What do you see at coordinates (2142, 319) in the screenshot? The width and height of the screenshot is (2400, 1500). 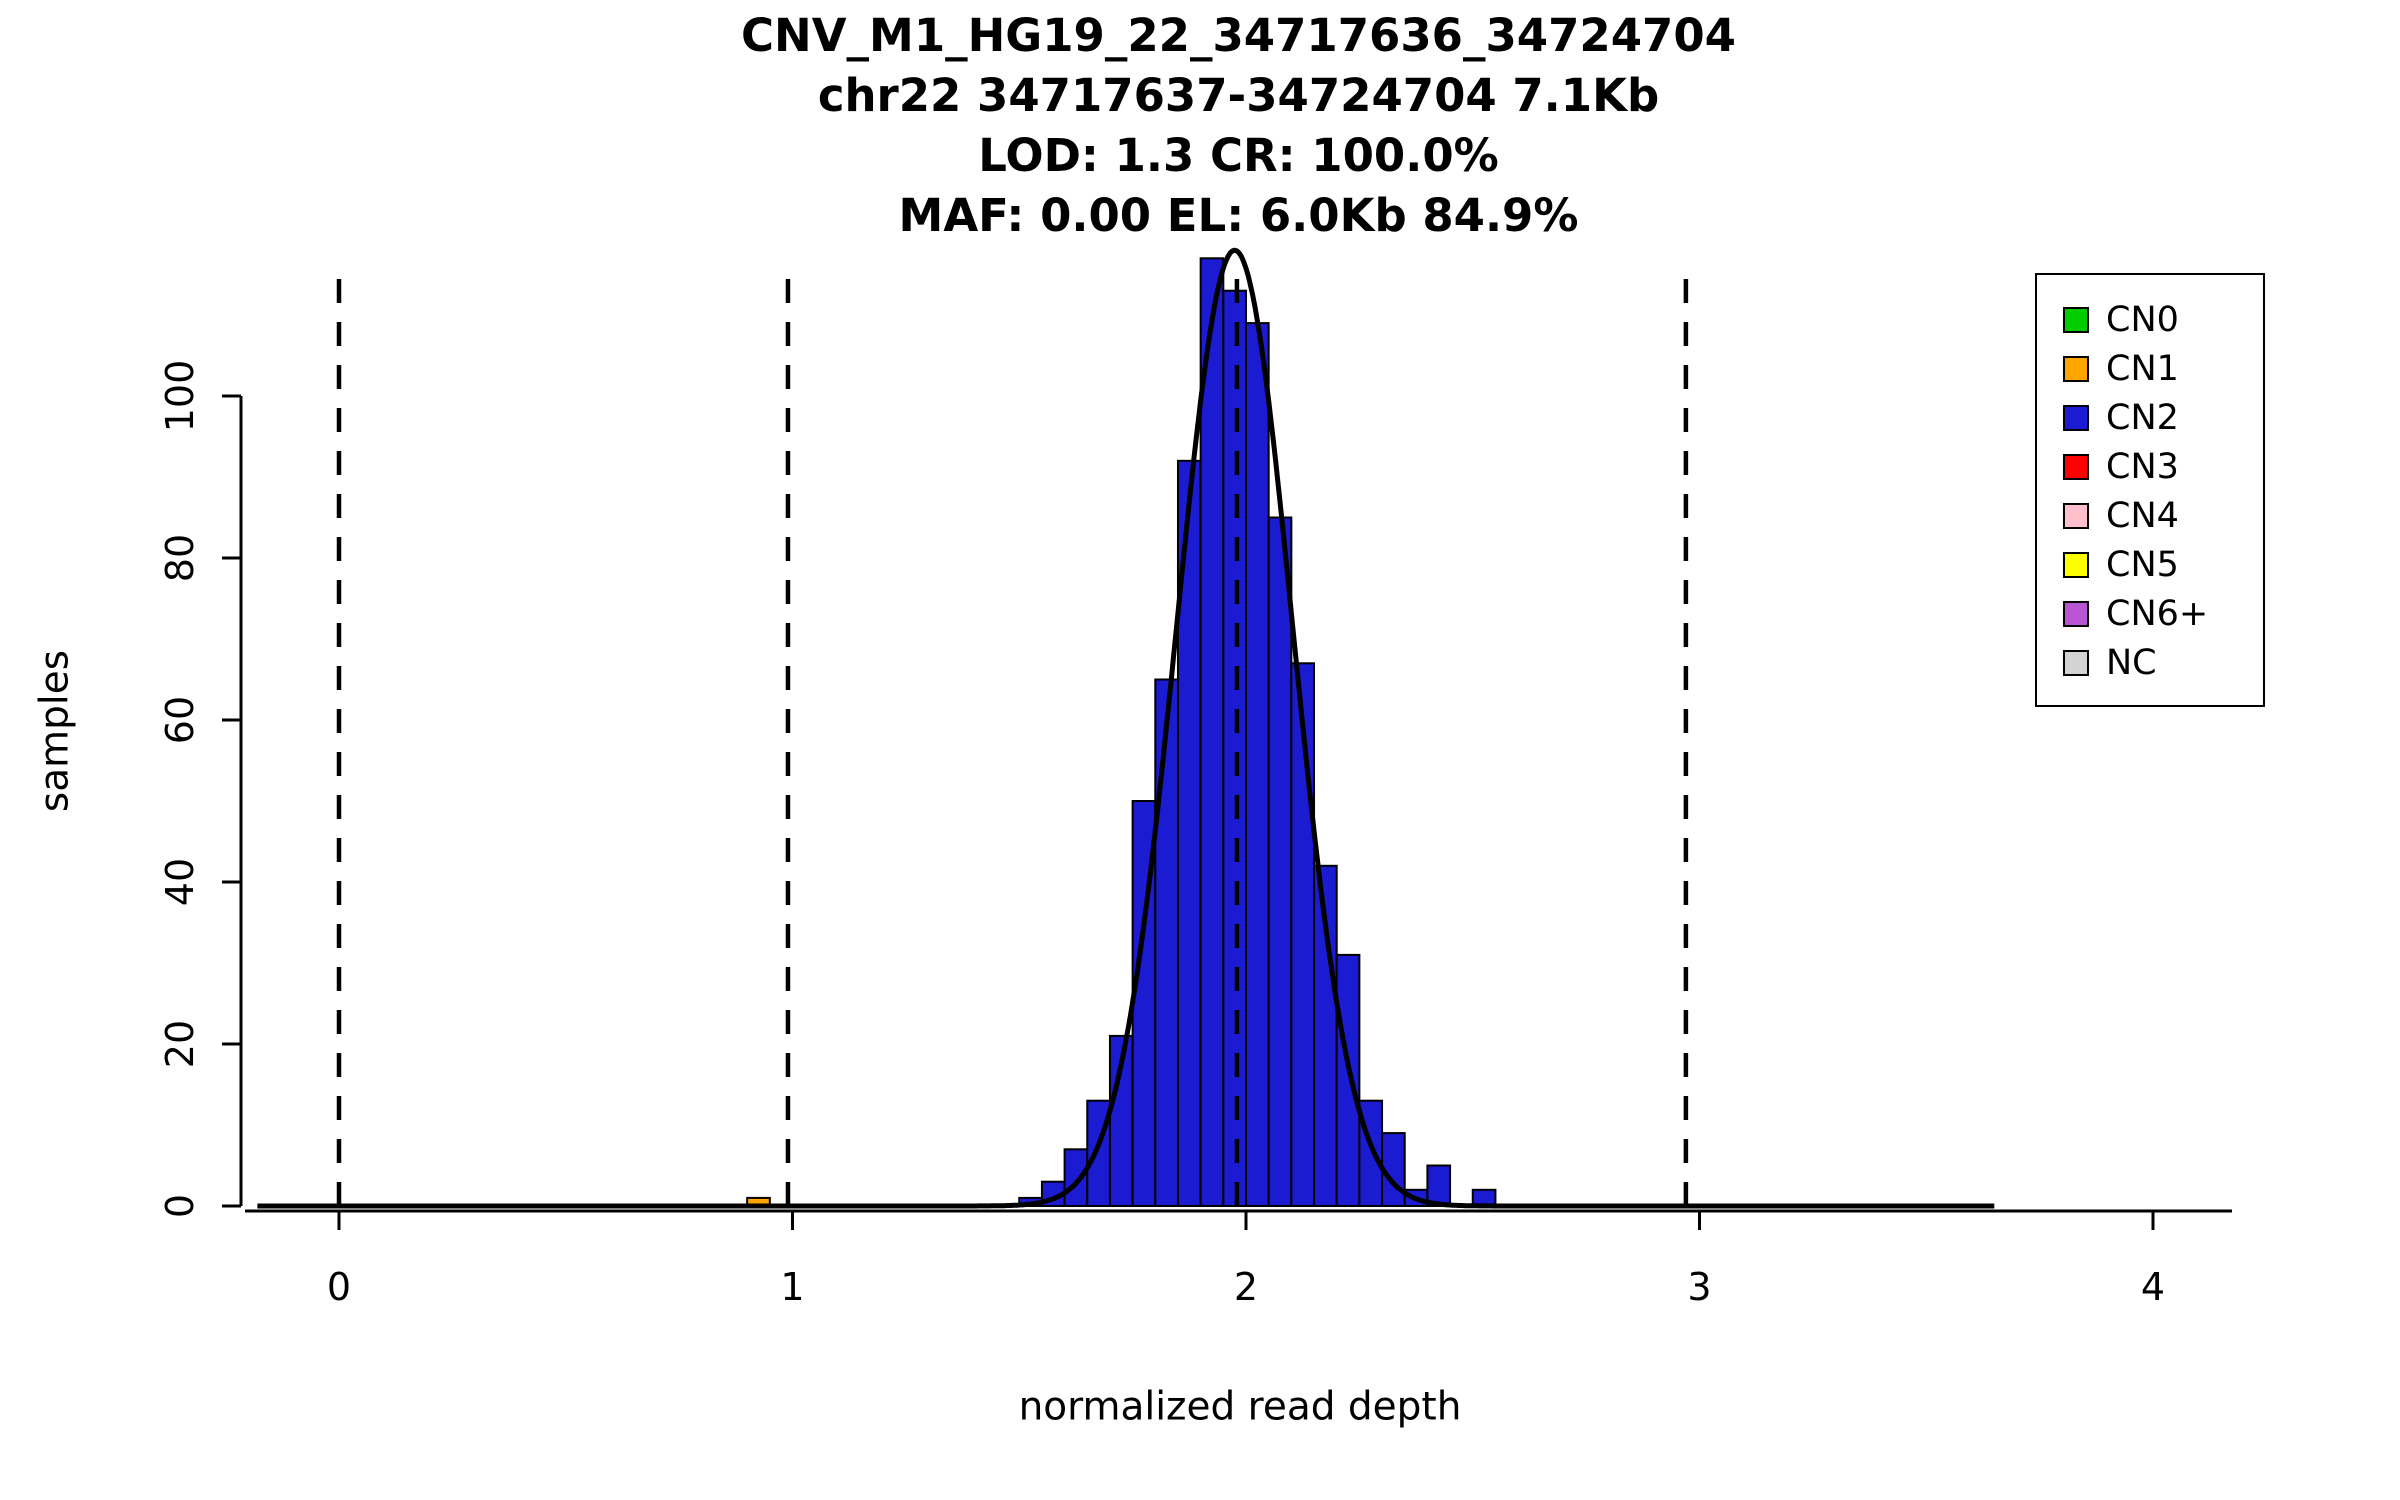 I see `legend-label: CN0` at bounding box center [2142, 319].